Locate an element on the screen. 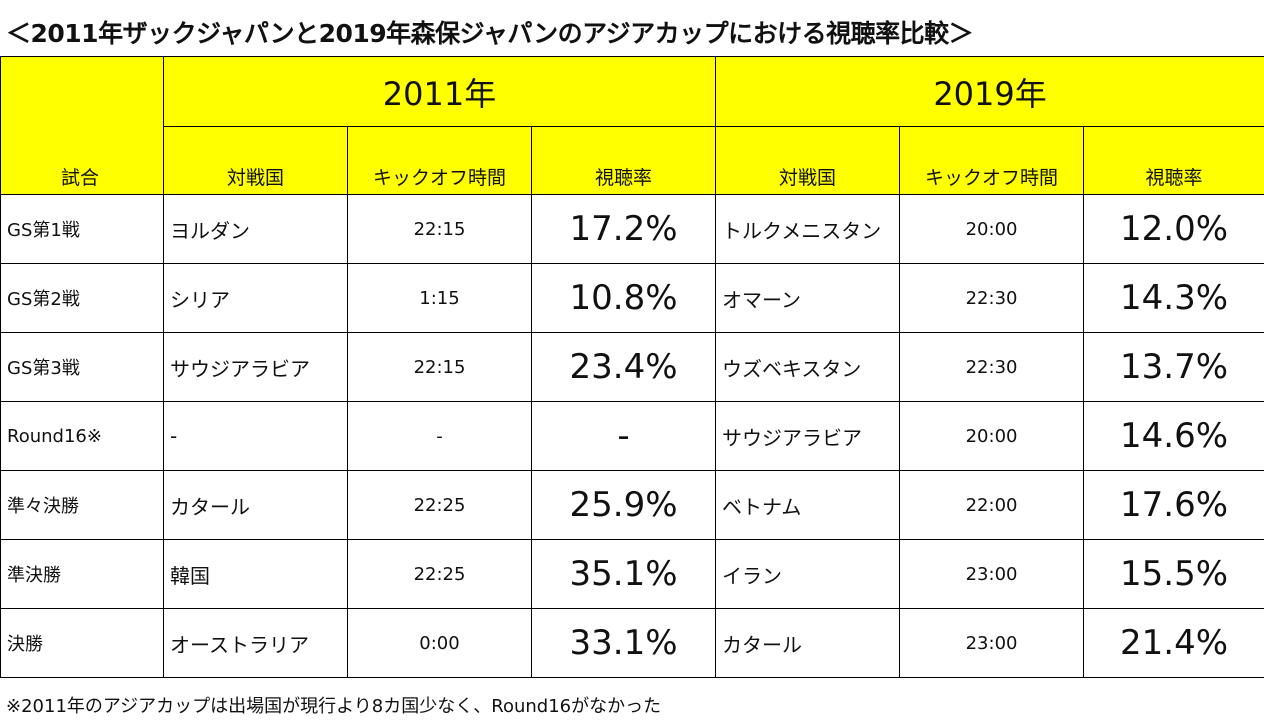  opponent-2019-cell: イラン is located at coordinates (808, 574).